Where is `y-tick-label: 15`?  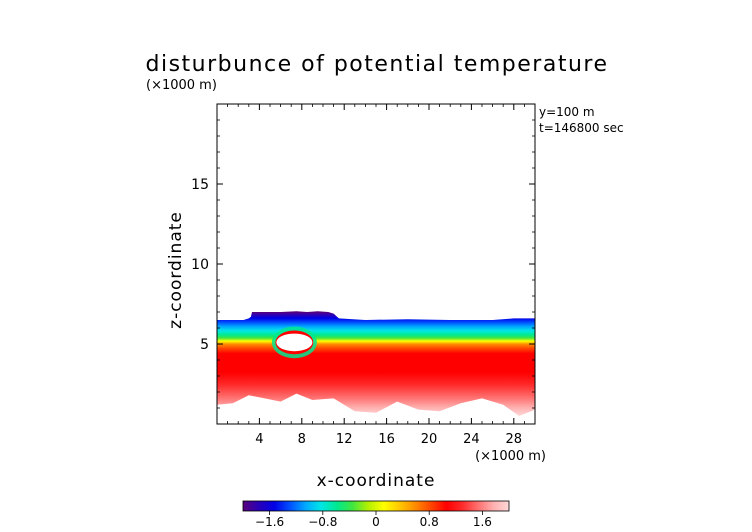
y-tick-label: 15 is located at coordinates (200, 185).